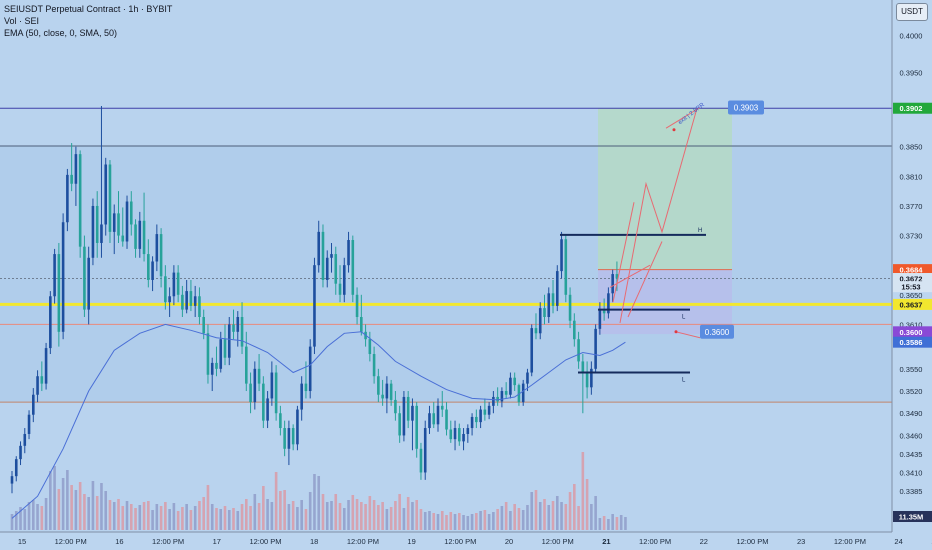 The height and width of the screenshot is (550, 932). What do you see at coordinates (911, 472) in the screenshot?
I see `y-tick-label: 0.3410` at bounding box center [911, 472].